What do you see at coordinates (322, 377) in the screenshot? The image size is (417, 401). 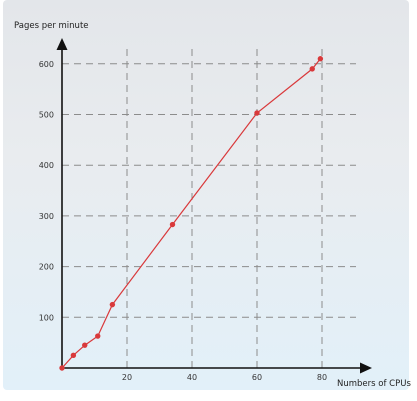 I see `x-tick-label: 80` at bounding box center [322, 377].